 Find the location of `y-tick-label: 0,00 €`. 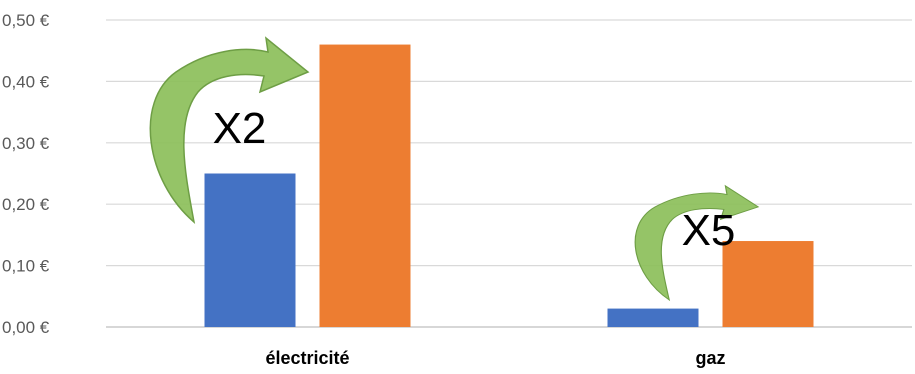

y-tick-label: 0,00 € is located at coordinates (26, 327).